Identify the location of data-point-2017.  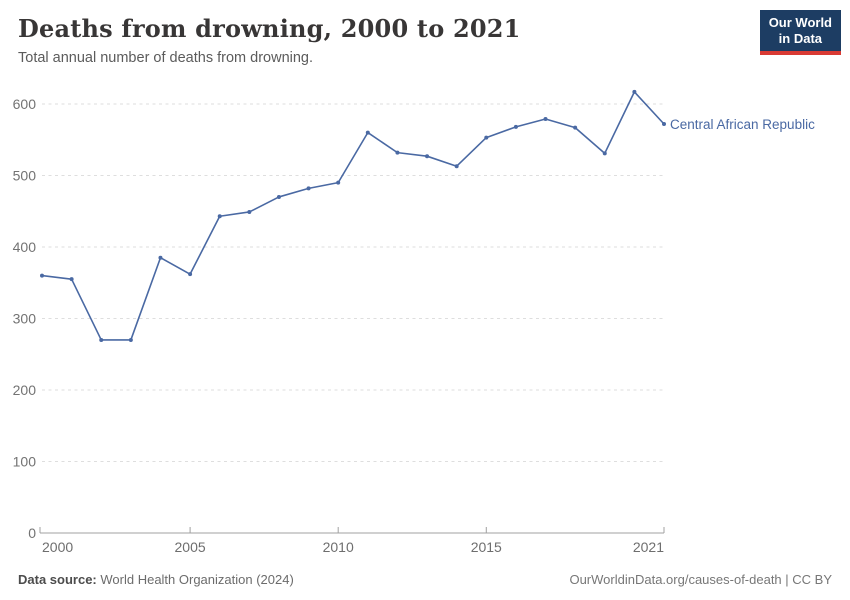
(545, 119).